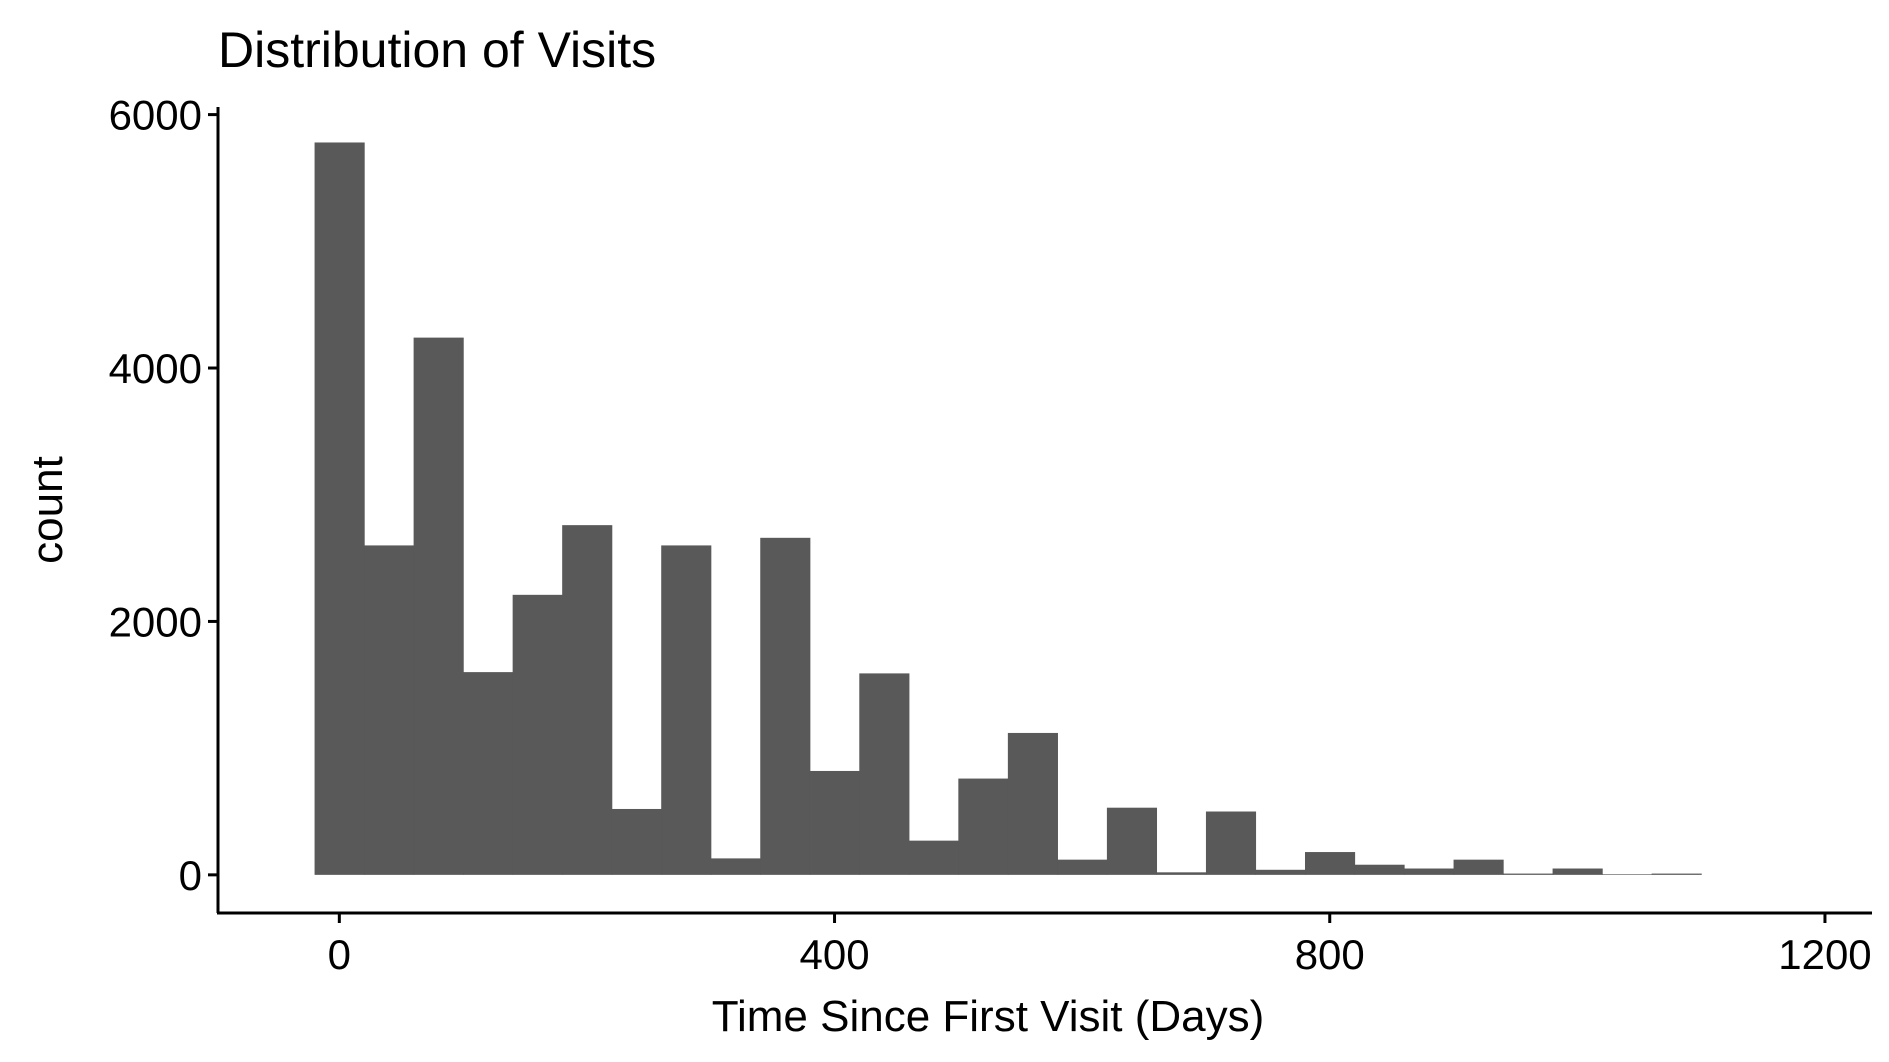 The width and height of the screenshot is (1889, 1062). I want to click on y-axis-title: count, so click(47, 510).